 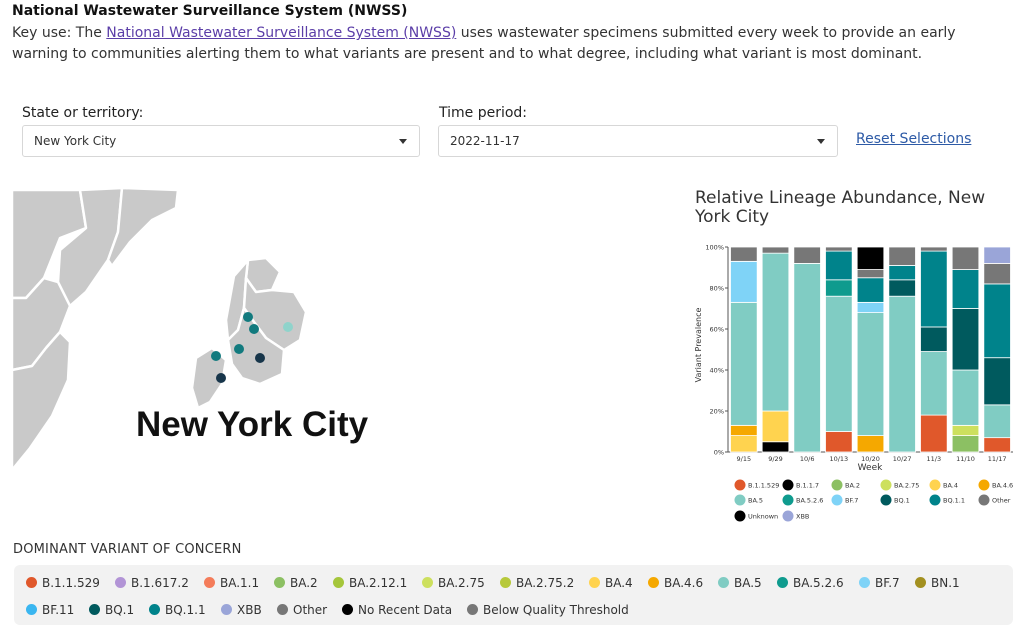 What do you see at coordinates (965, 459) in the screenshot?
I see `chart-x-tick-label: 11/10` at bounding box center [965, 459].